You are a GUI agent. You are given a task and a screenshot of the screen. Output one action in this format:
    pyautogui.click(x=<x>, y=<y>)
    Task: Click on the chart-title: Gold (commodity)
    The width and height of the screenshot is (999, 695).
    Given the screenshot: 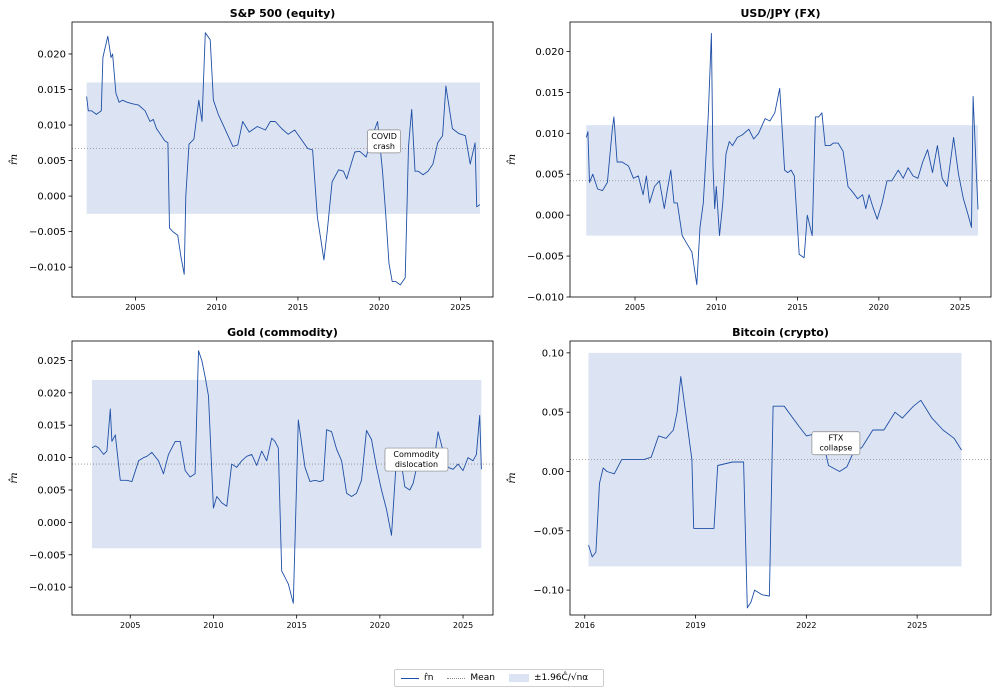 What is the action you would take?
    pyautogui.click(x=282, y=332)
    